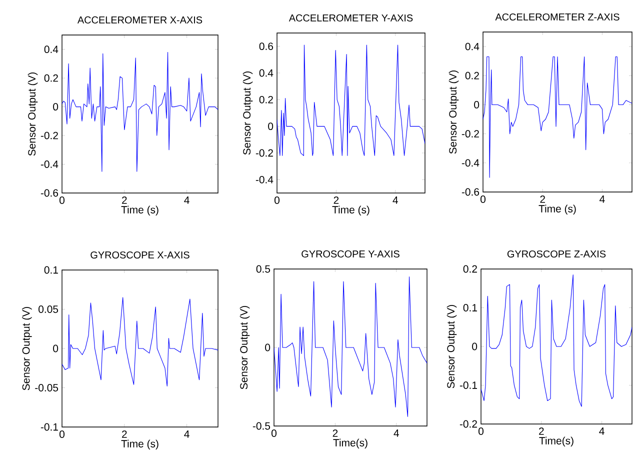  I want to click on y-tick-label: -0.05, so click(46, 388).